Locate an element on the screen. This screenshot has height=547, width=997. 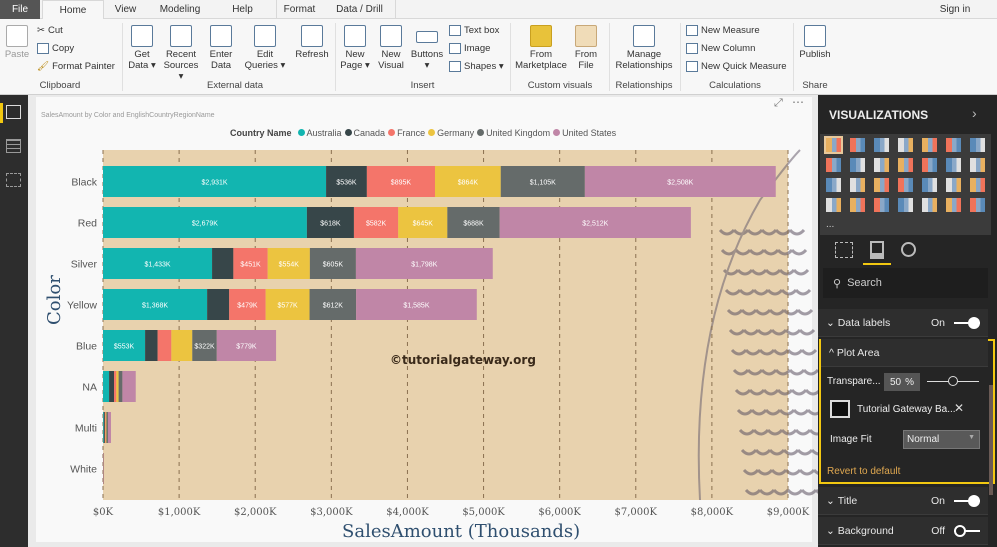
new-visual-button: New Visual is located at coordinates (391, 48).